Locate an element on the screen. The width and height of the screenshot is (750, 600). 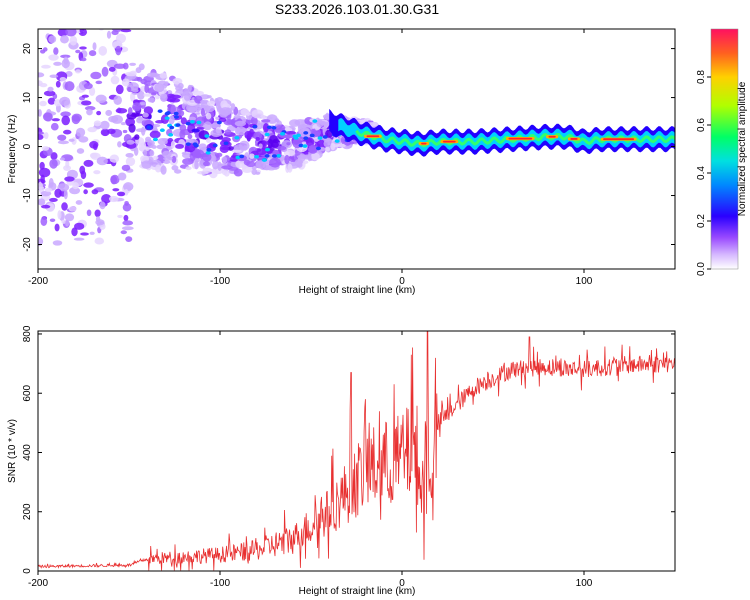
figure-title: S233.2026.103.01.30.G31 is located at coordinates (357, 9).